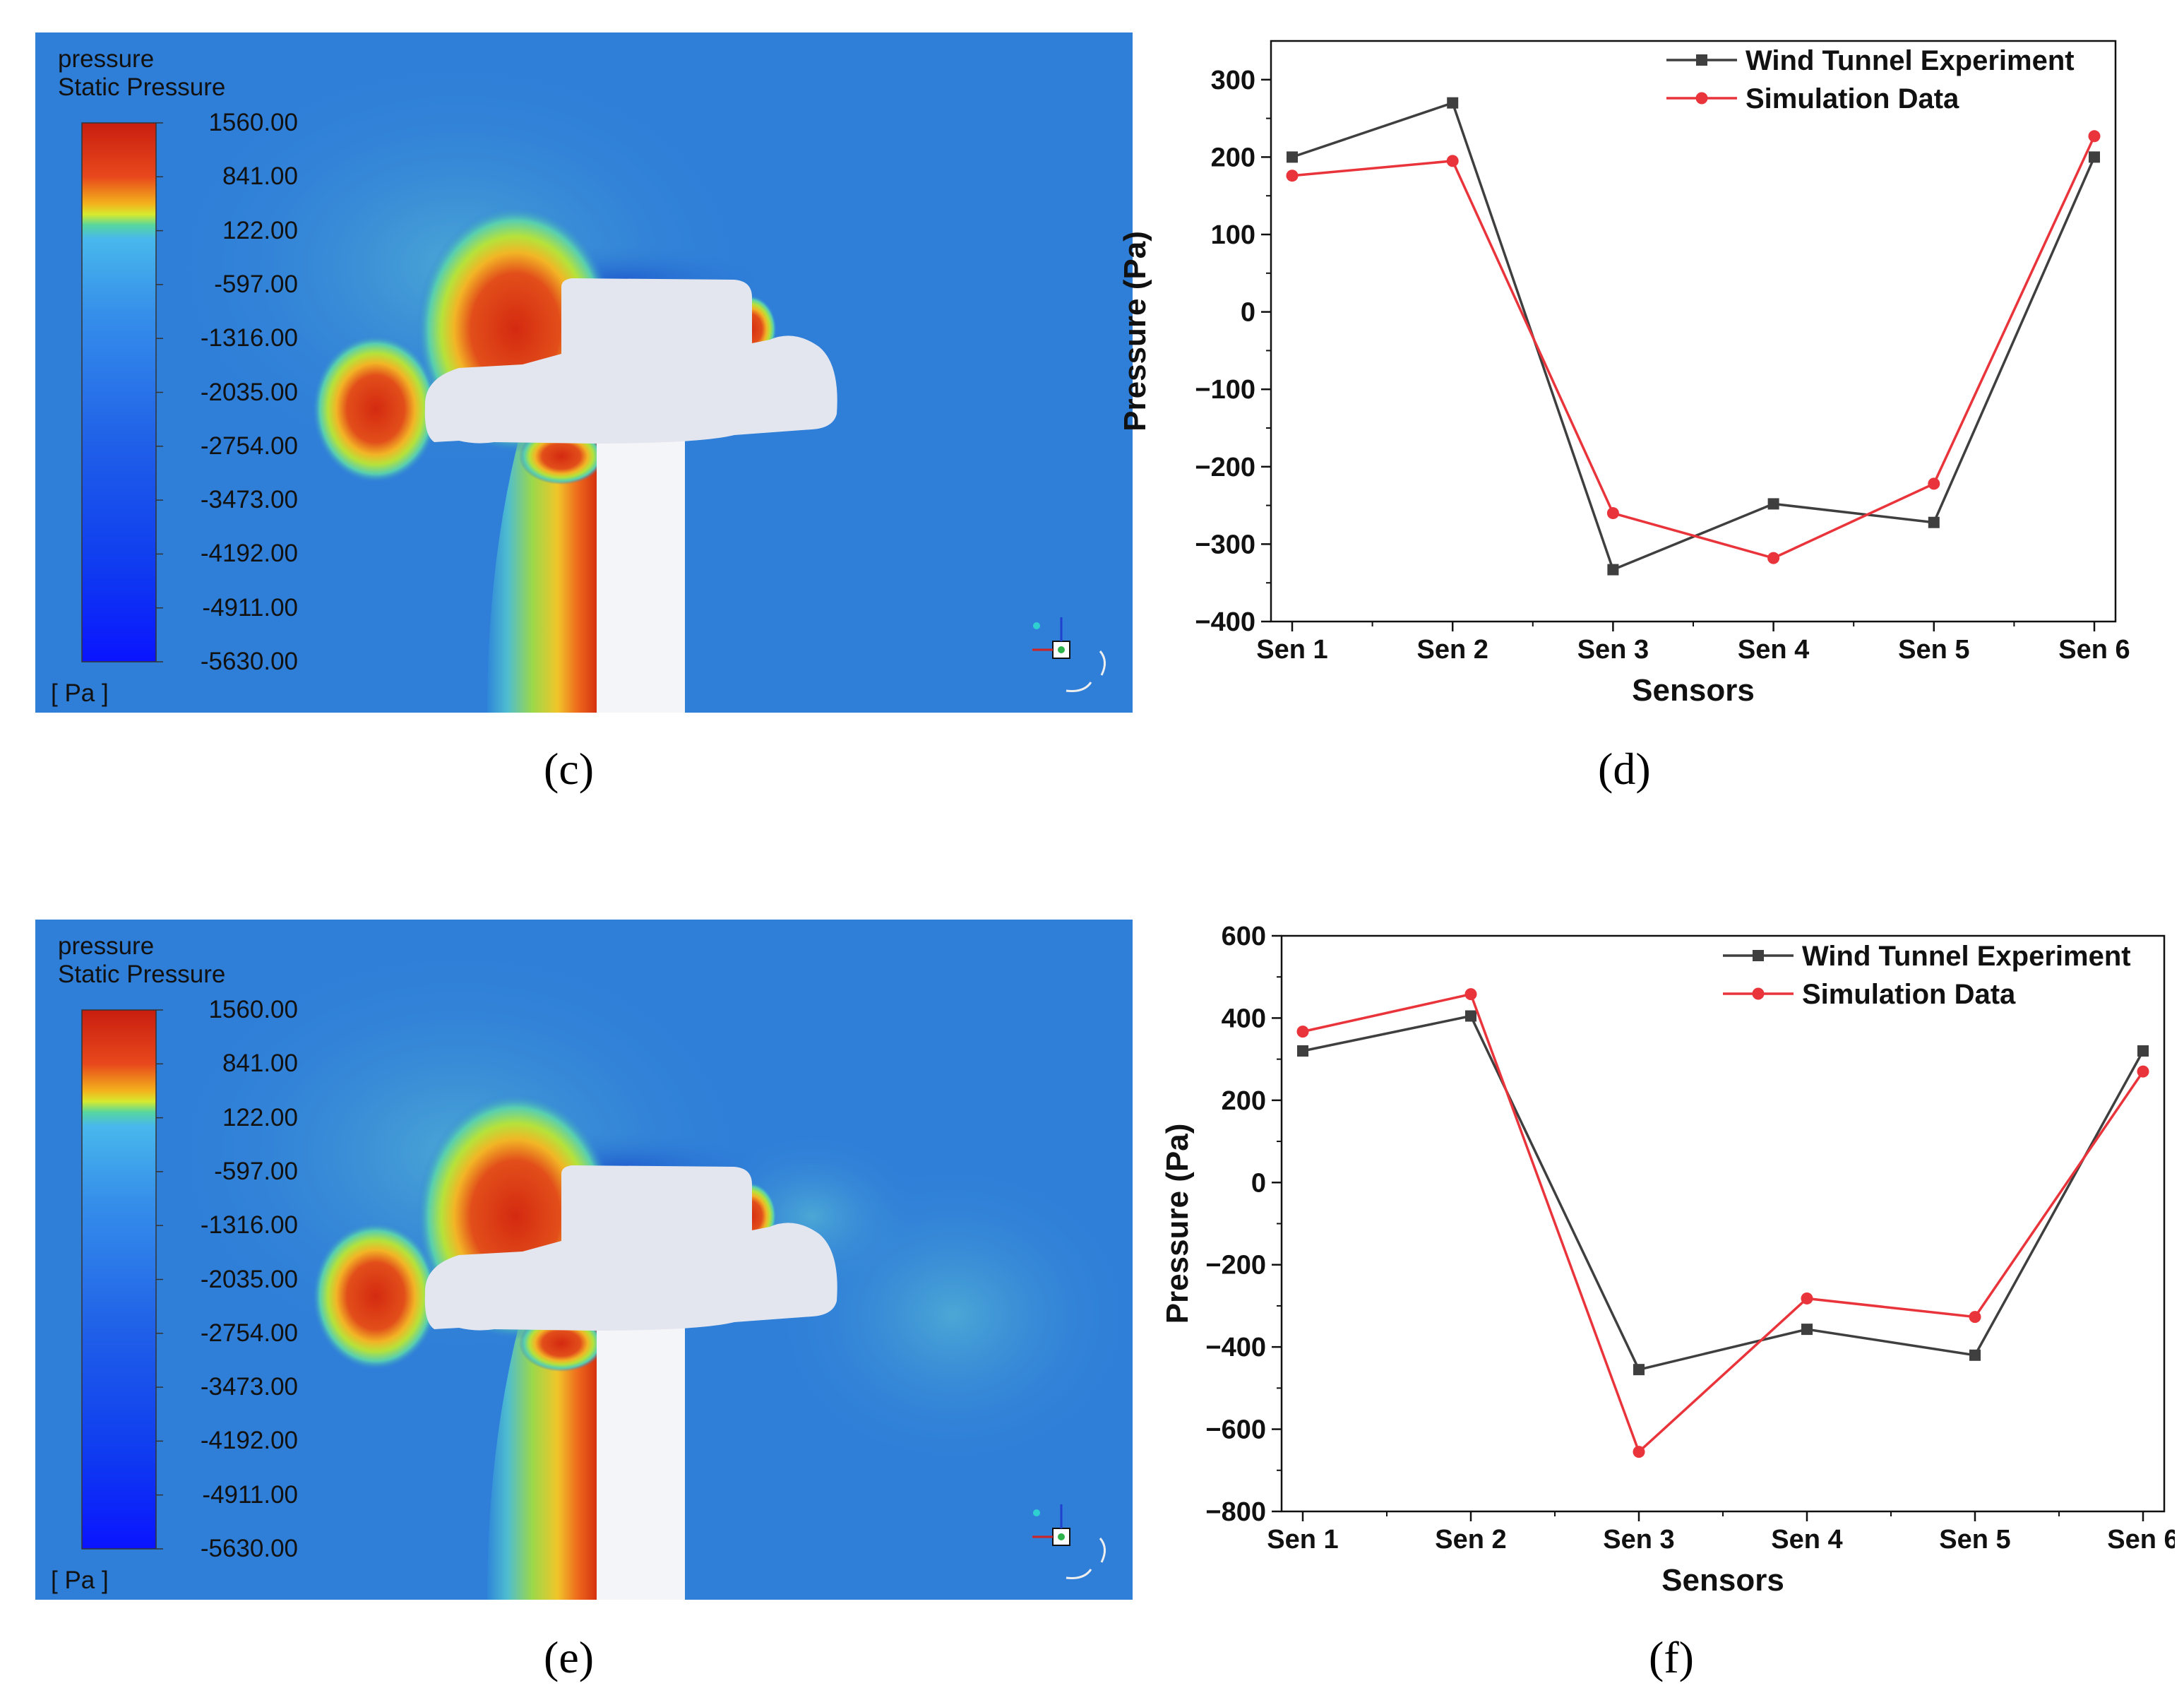  I want to click on colorbar-level-label: 841.00, so click(260, 176).